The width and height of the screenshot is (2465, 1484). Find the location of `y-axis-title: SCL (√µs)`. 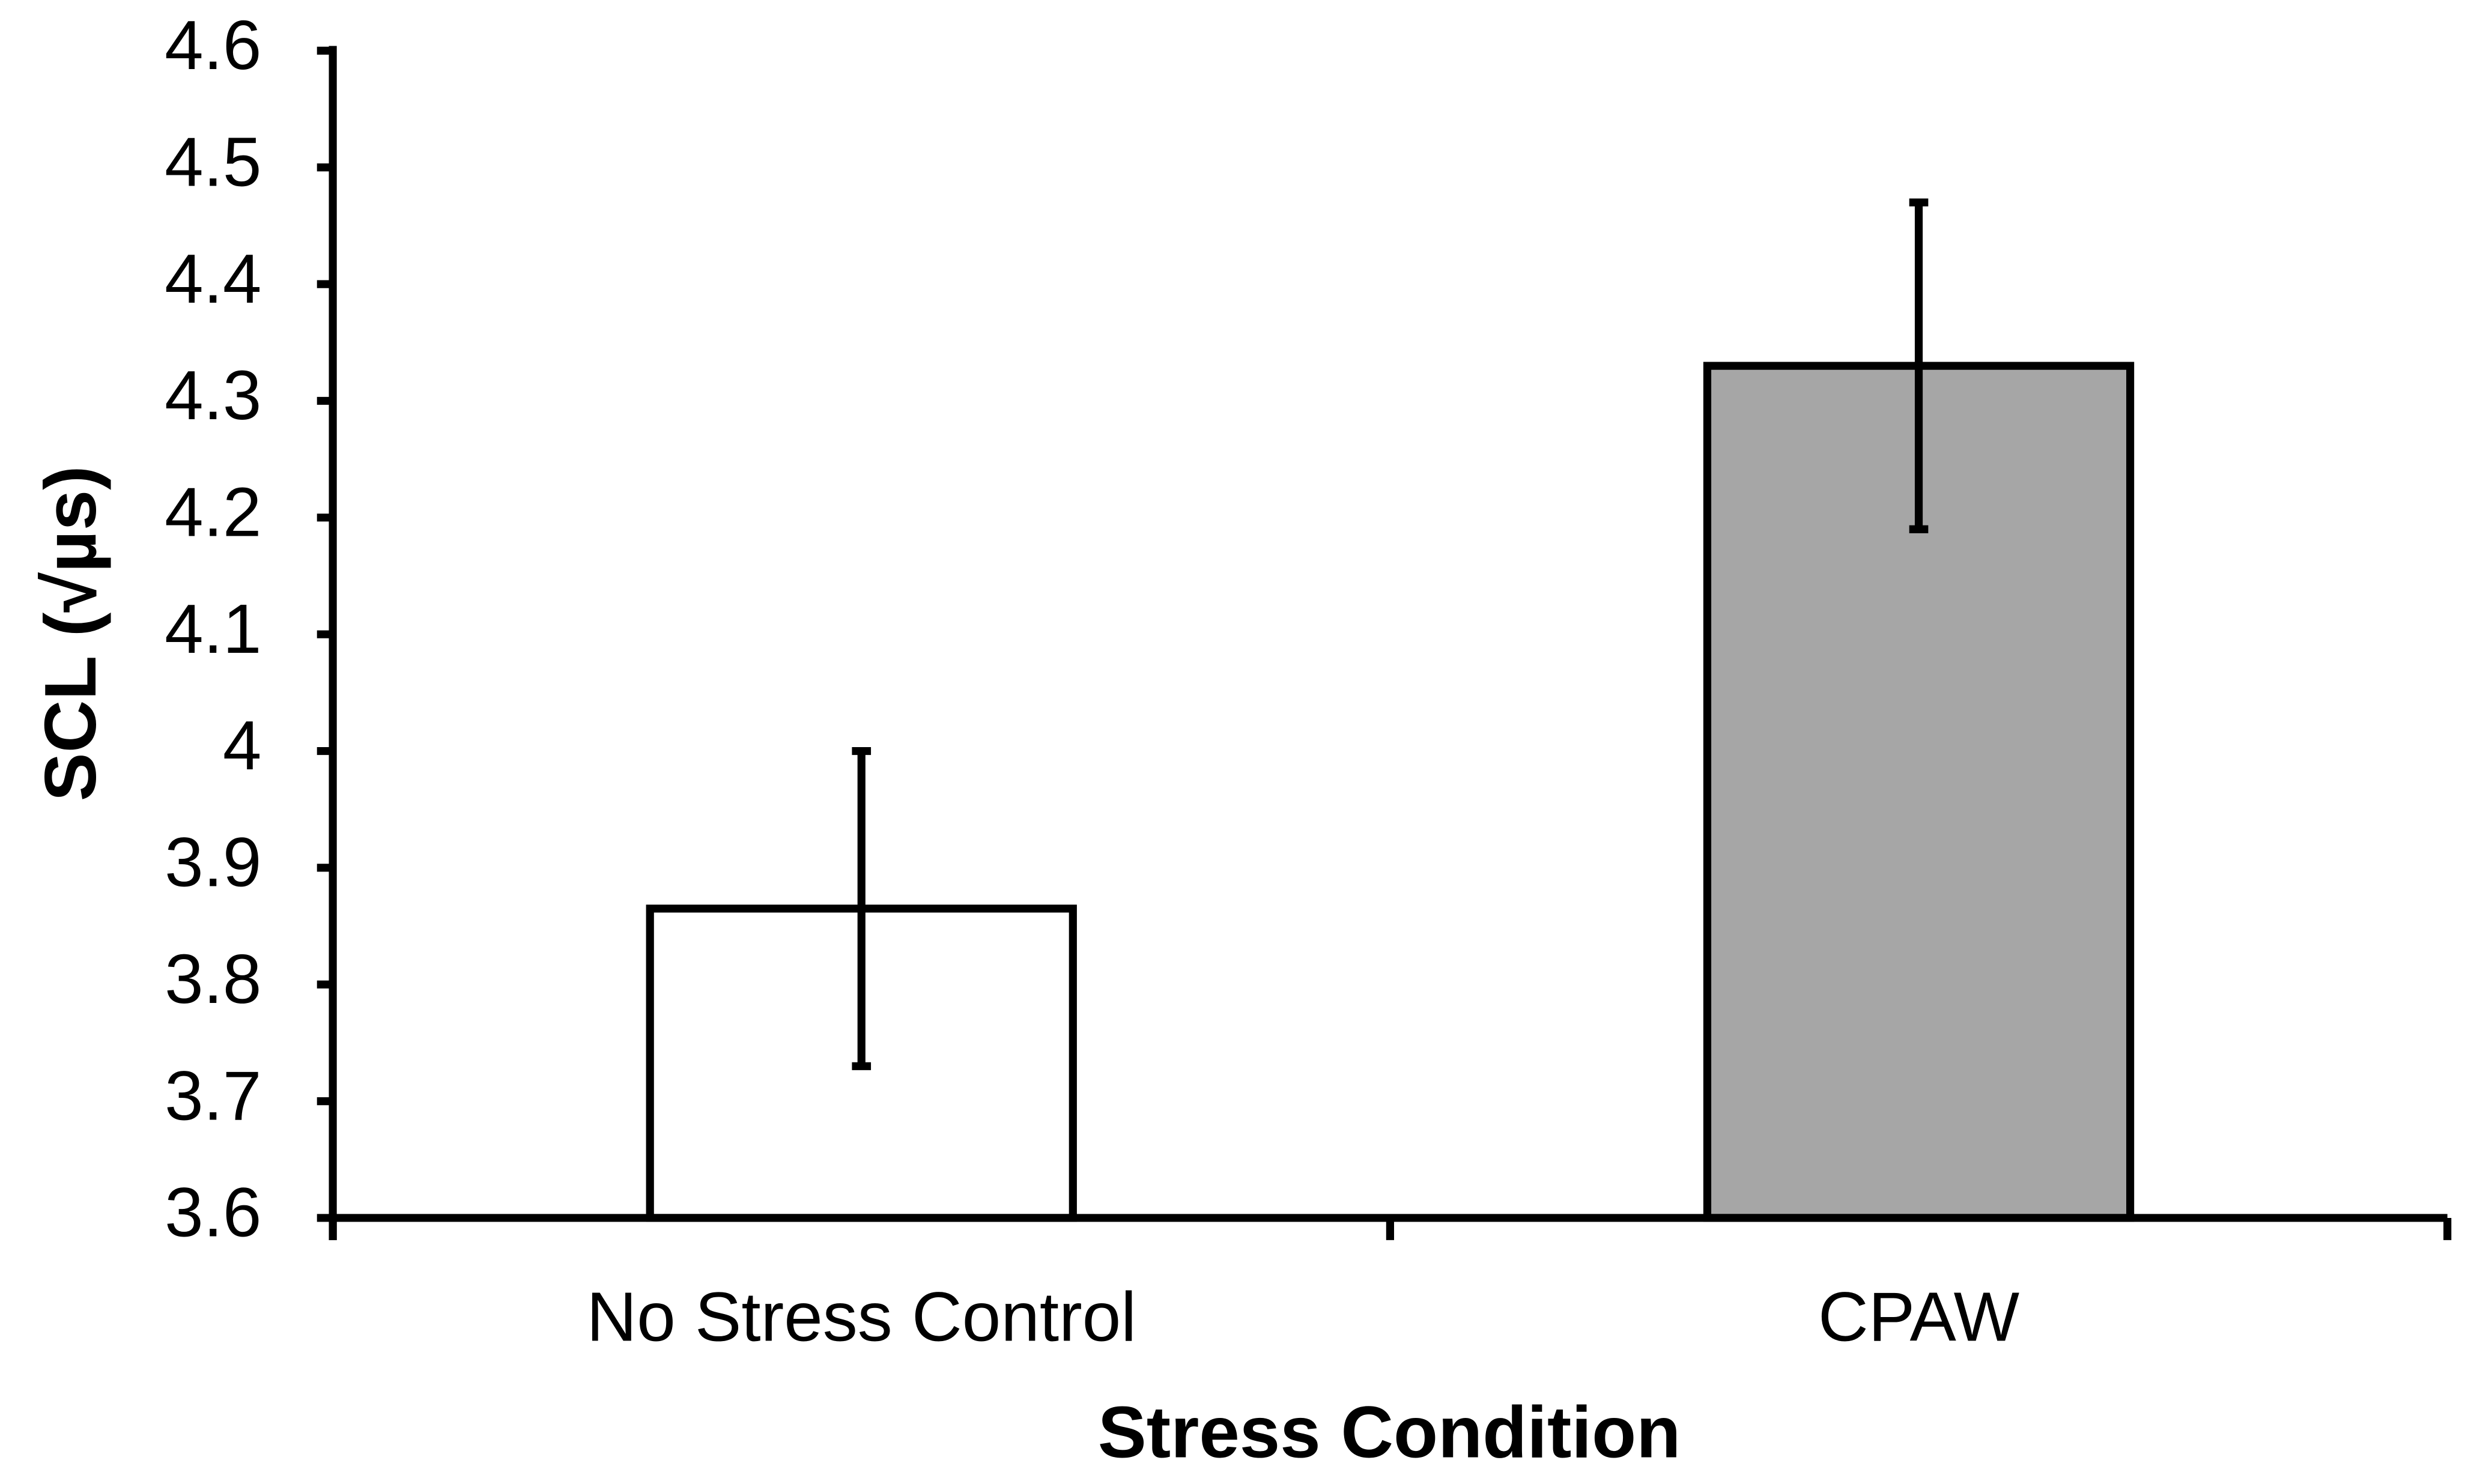

y-axis-title: SCL (√µs) is located at coordinates (70, 633).